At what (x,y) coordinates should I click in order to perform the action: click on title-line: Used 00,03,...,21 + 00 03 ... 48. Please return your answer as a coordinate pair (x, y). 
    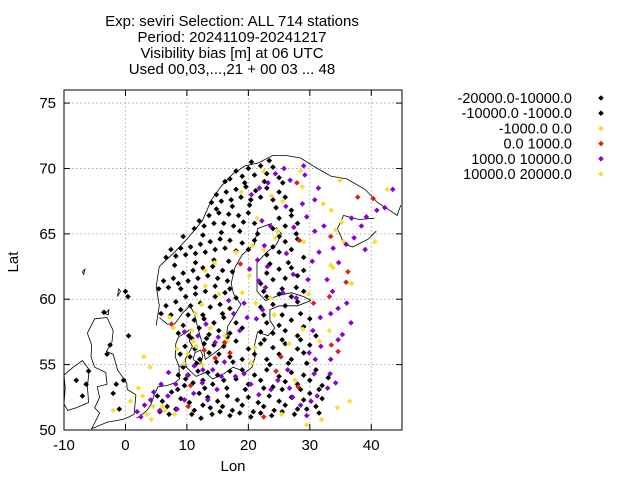
    Looking at the image, I should click on (232, 69).